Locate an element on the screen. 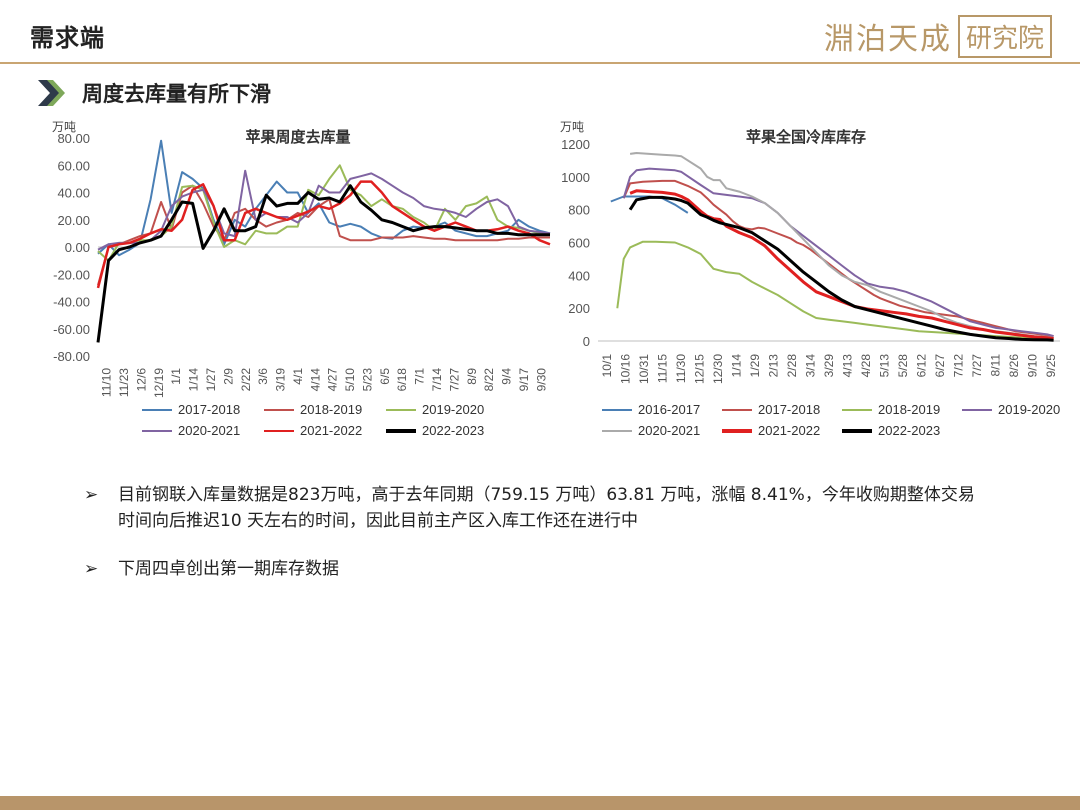 Image resolution: width=1080 pixels, height=810 pixels. legend-label: 2016-2017 is located at coordinates (669, 409).